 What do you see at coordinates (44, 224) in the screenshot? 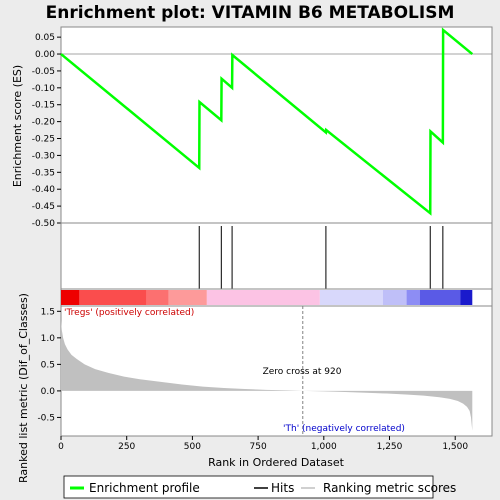
I see `es-y-tick-label: -0.50` at bounding box center [44, 224].